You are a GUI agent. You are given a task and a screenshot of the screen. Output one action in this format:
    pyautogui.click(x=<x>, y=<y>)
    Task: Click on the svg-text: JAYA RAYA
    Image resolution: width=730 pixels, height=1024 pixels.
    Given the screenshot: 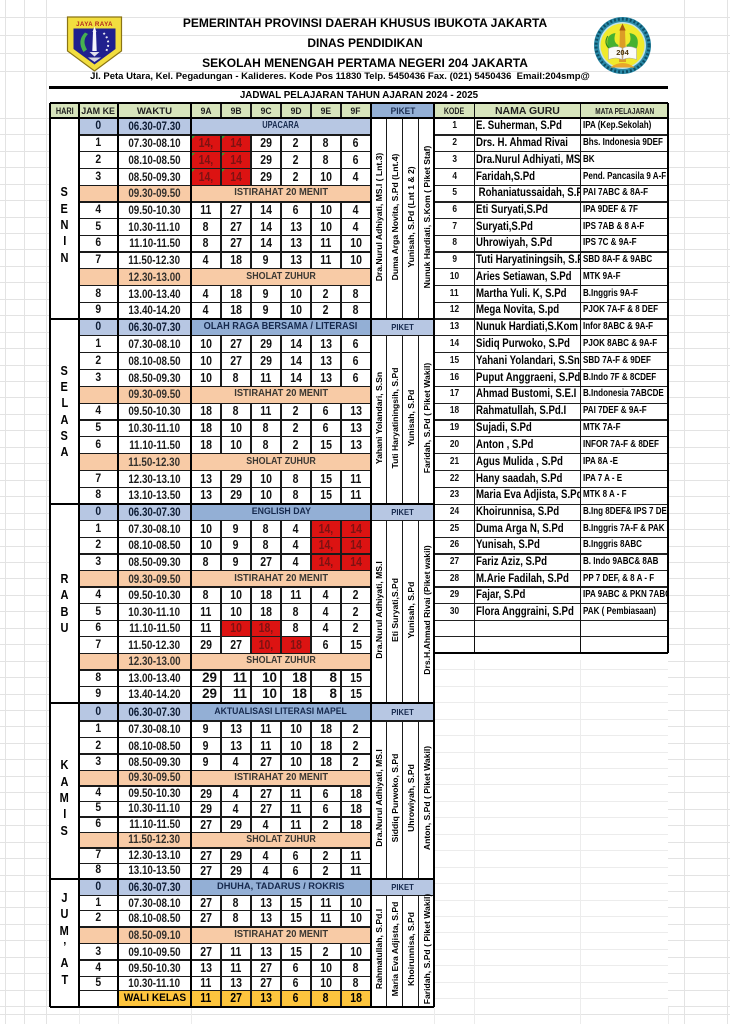 What is the action you would take?
    pyautogui.click(x=94, y=24)
    